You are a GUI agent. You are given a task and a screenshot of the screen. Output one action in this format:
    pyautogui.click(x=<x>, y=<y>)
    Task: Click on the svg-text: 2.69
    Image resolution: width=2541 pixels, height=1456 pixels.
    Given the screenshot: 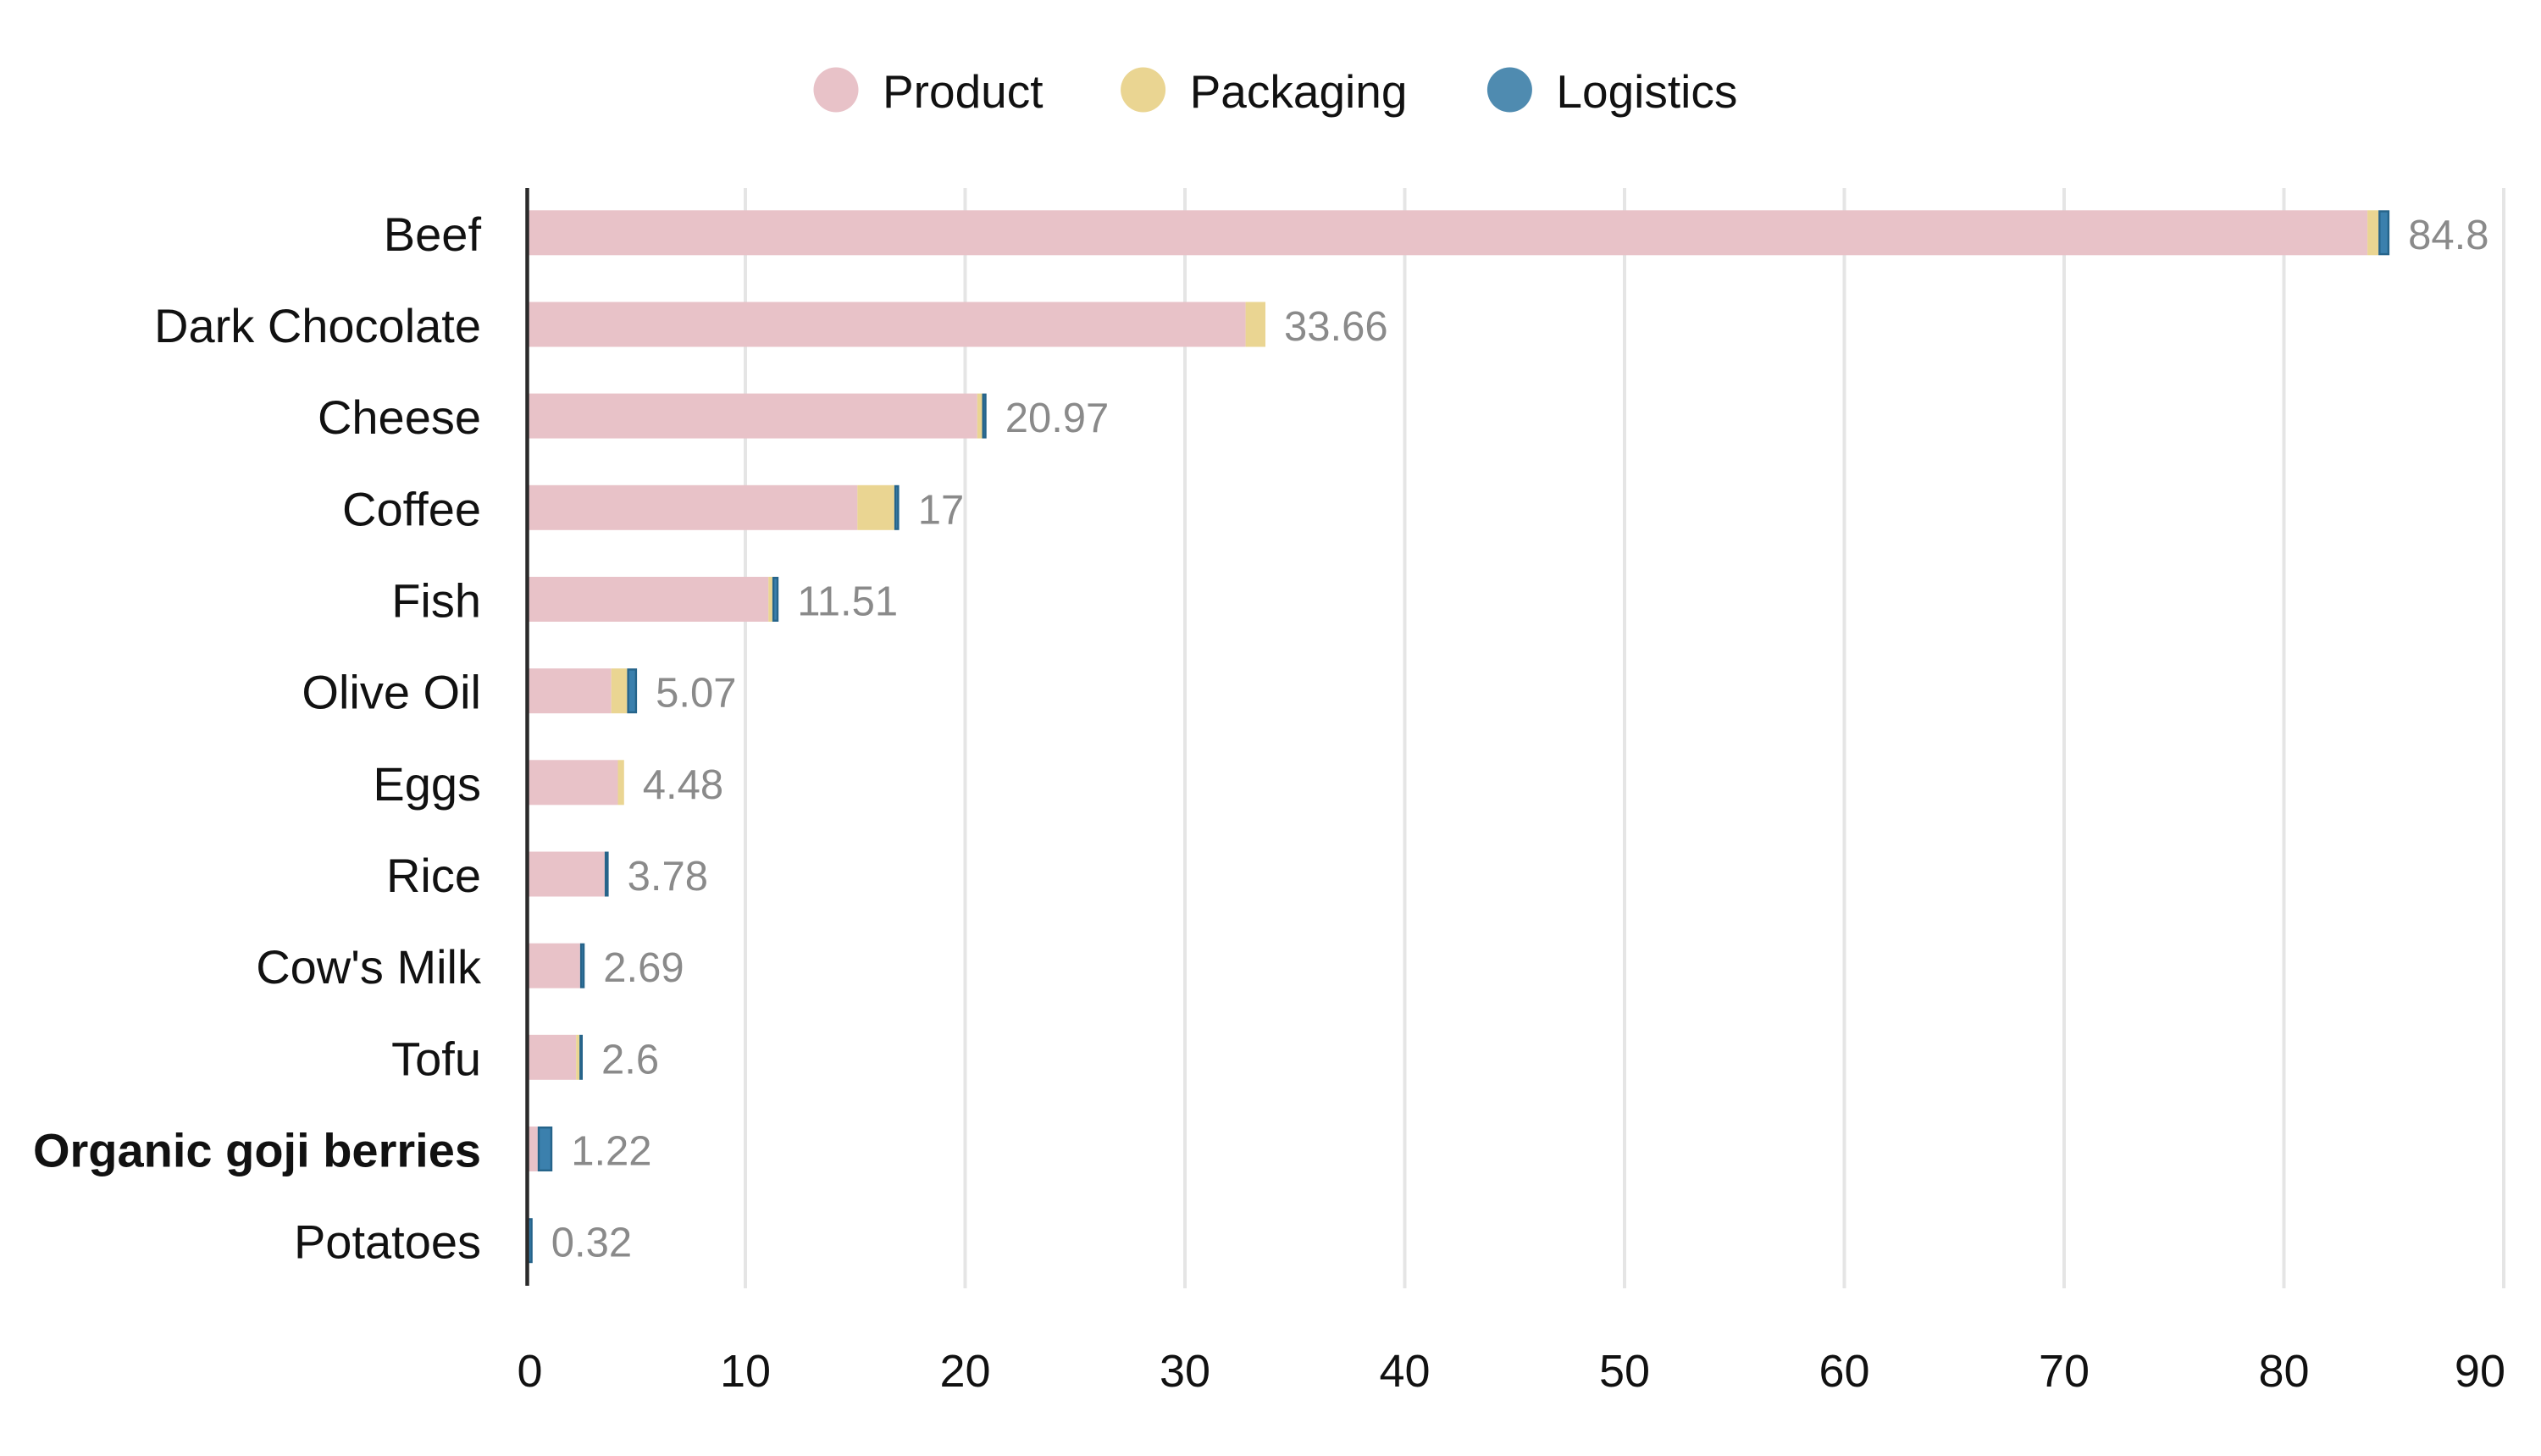 What is the action you would take?
    pyautogui.click(x=643, y=968)
    